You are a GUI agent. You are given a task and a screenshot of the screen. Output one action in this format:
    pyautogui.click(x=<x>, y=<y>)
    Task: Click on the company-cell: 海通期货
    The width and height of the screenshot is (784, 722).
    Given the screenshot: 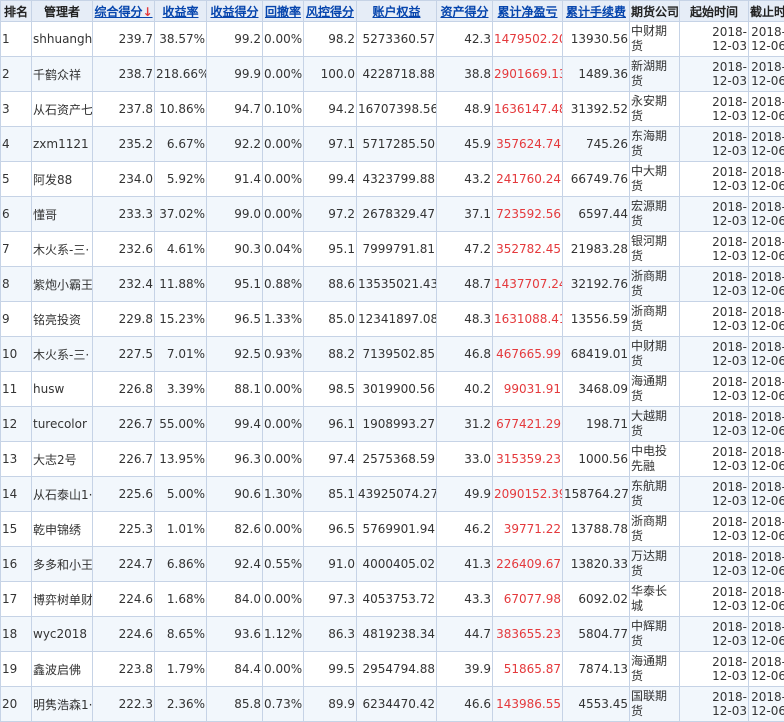 What is the action you would take?
    pyautogui.click(x=655, y=669)
    